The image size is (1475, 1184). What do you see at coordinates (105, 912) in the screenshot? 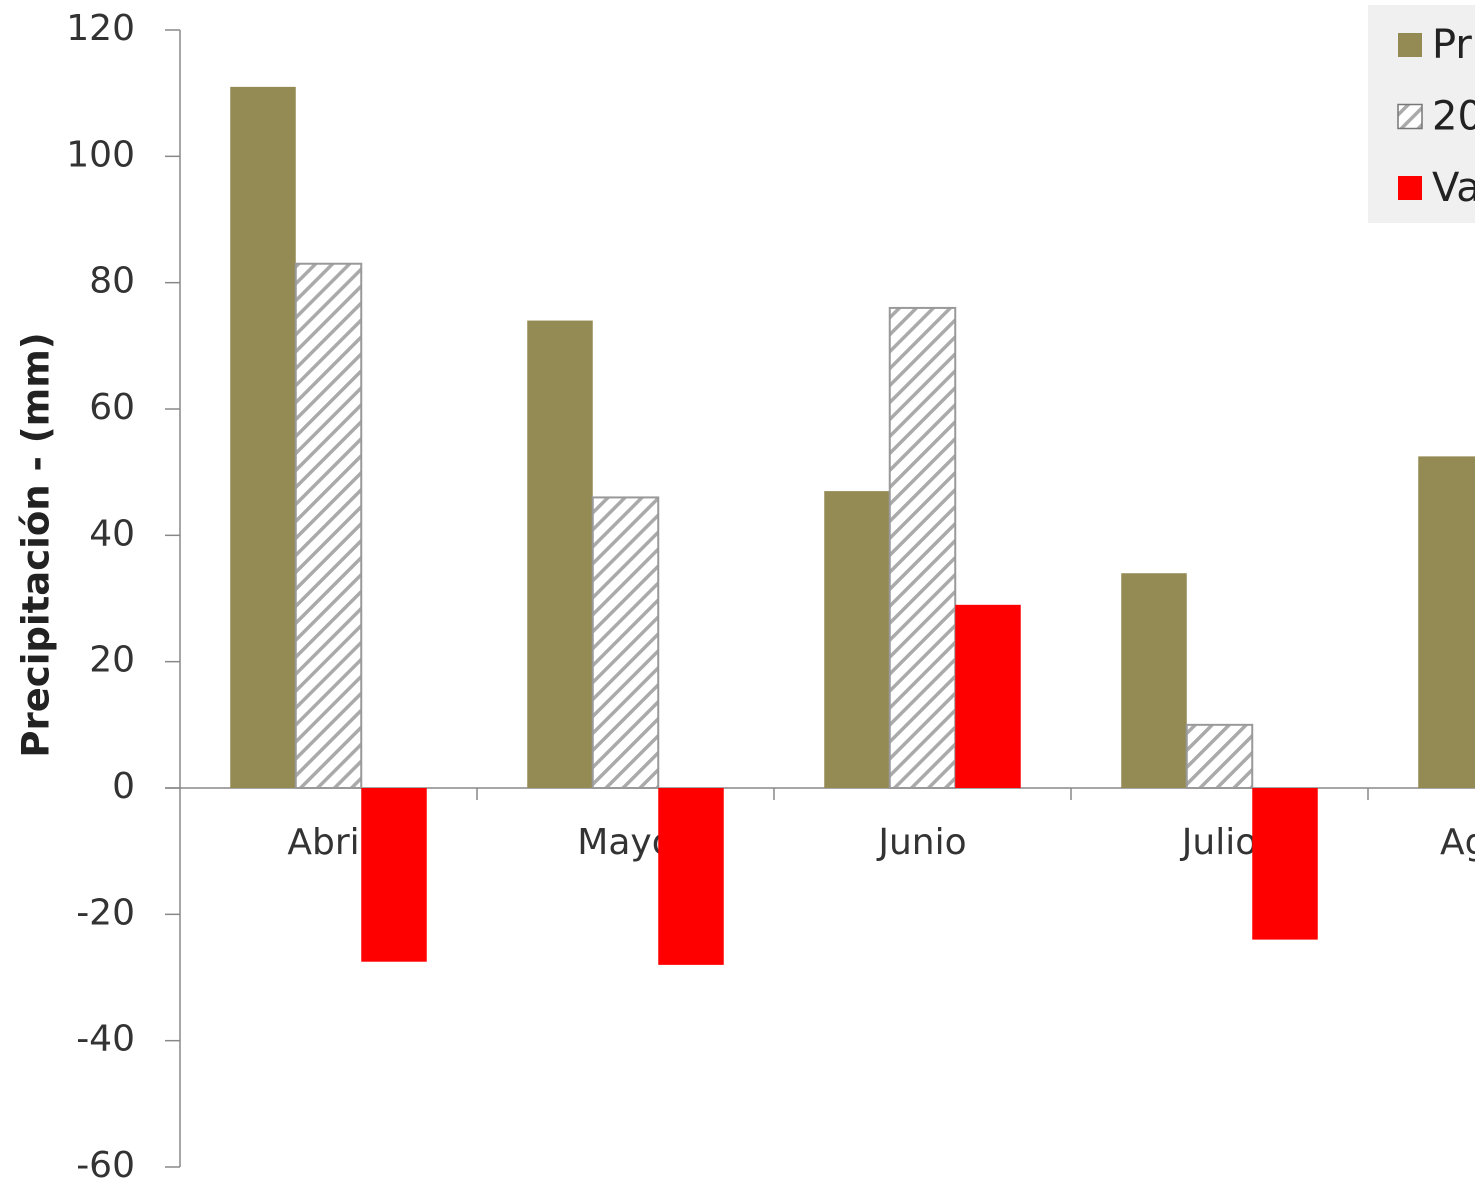
I see `y-tick-label: -20` at bounding box center [105, 912].